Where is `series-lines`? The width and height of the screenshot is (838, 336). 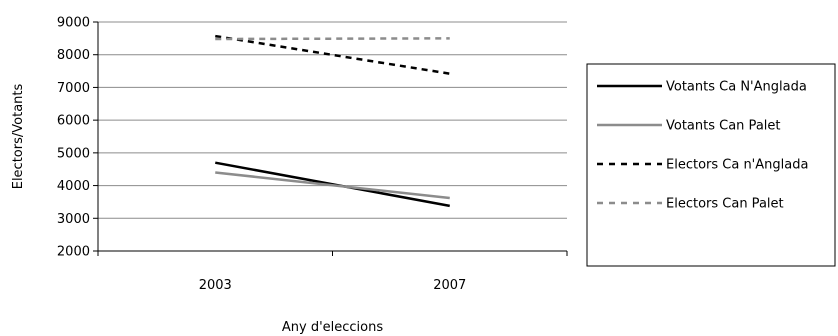
series-lines is located at coordinates (332, 121).